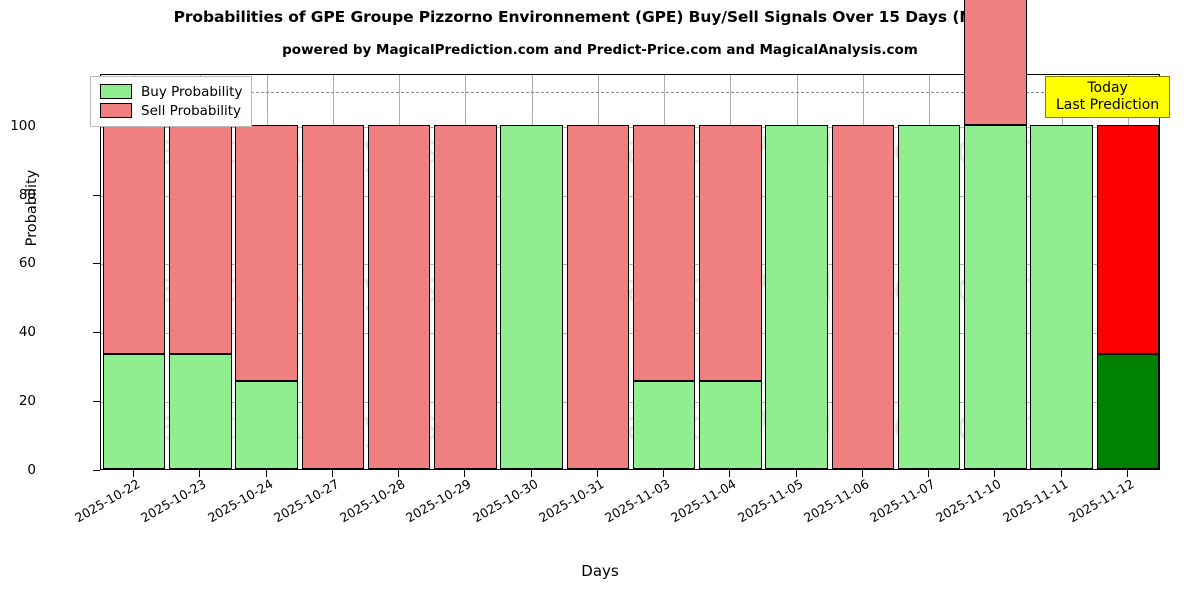 The width and height of the screenshot is (1200, 600). What do you see at coordinates (836, 501) in the screenshot?
I see `x-axis-tick-label: 2025-11-06` at bounding box center [836, 501].